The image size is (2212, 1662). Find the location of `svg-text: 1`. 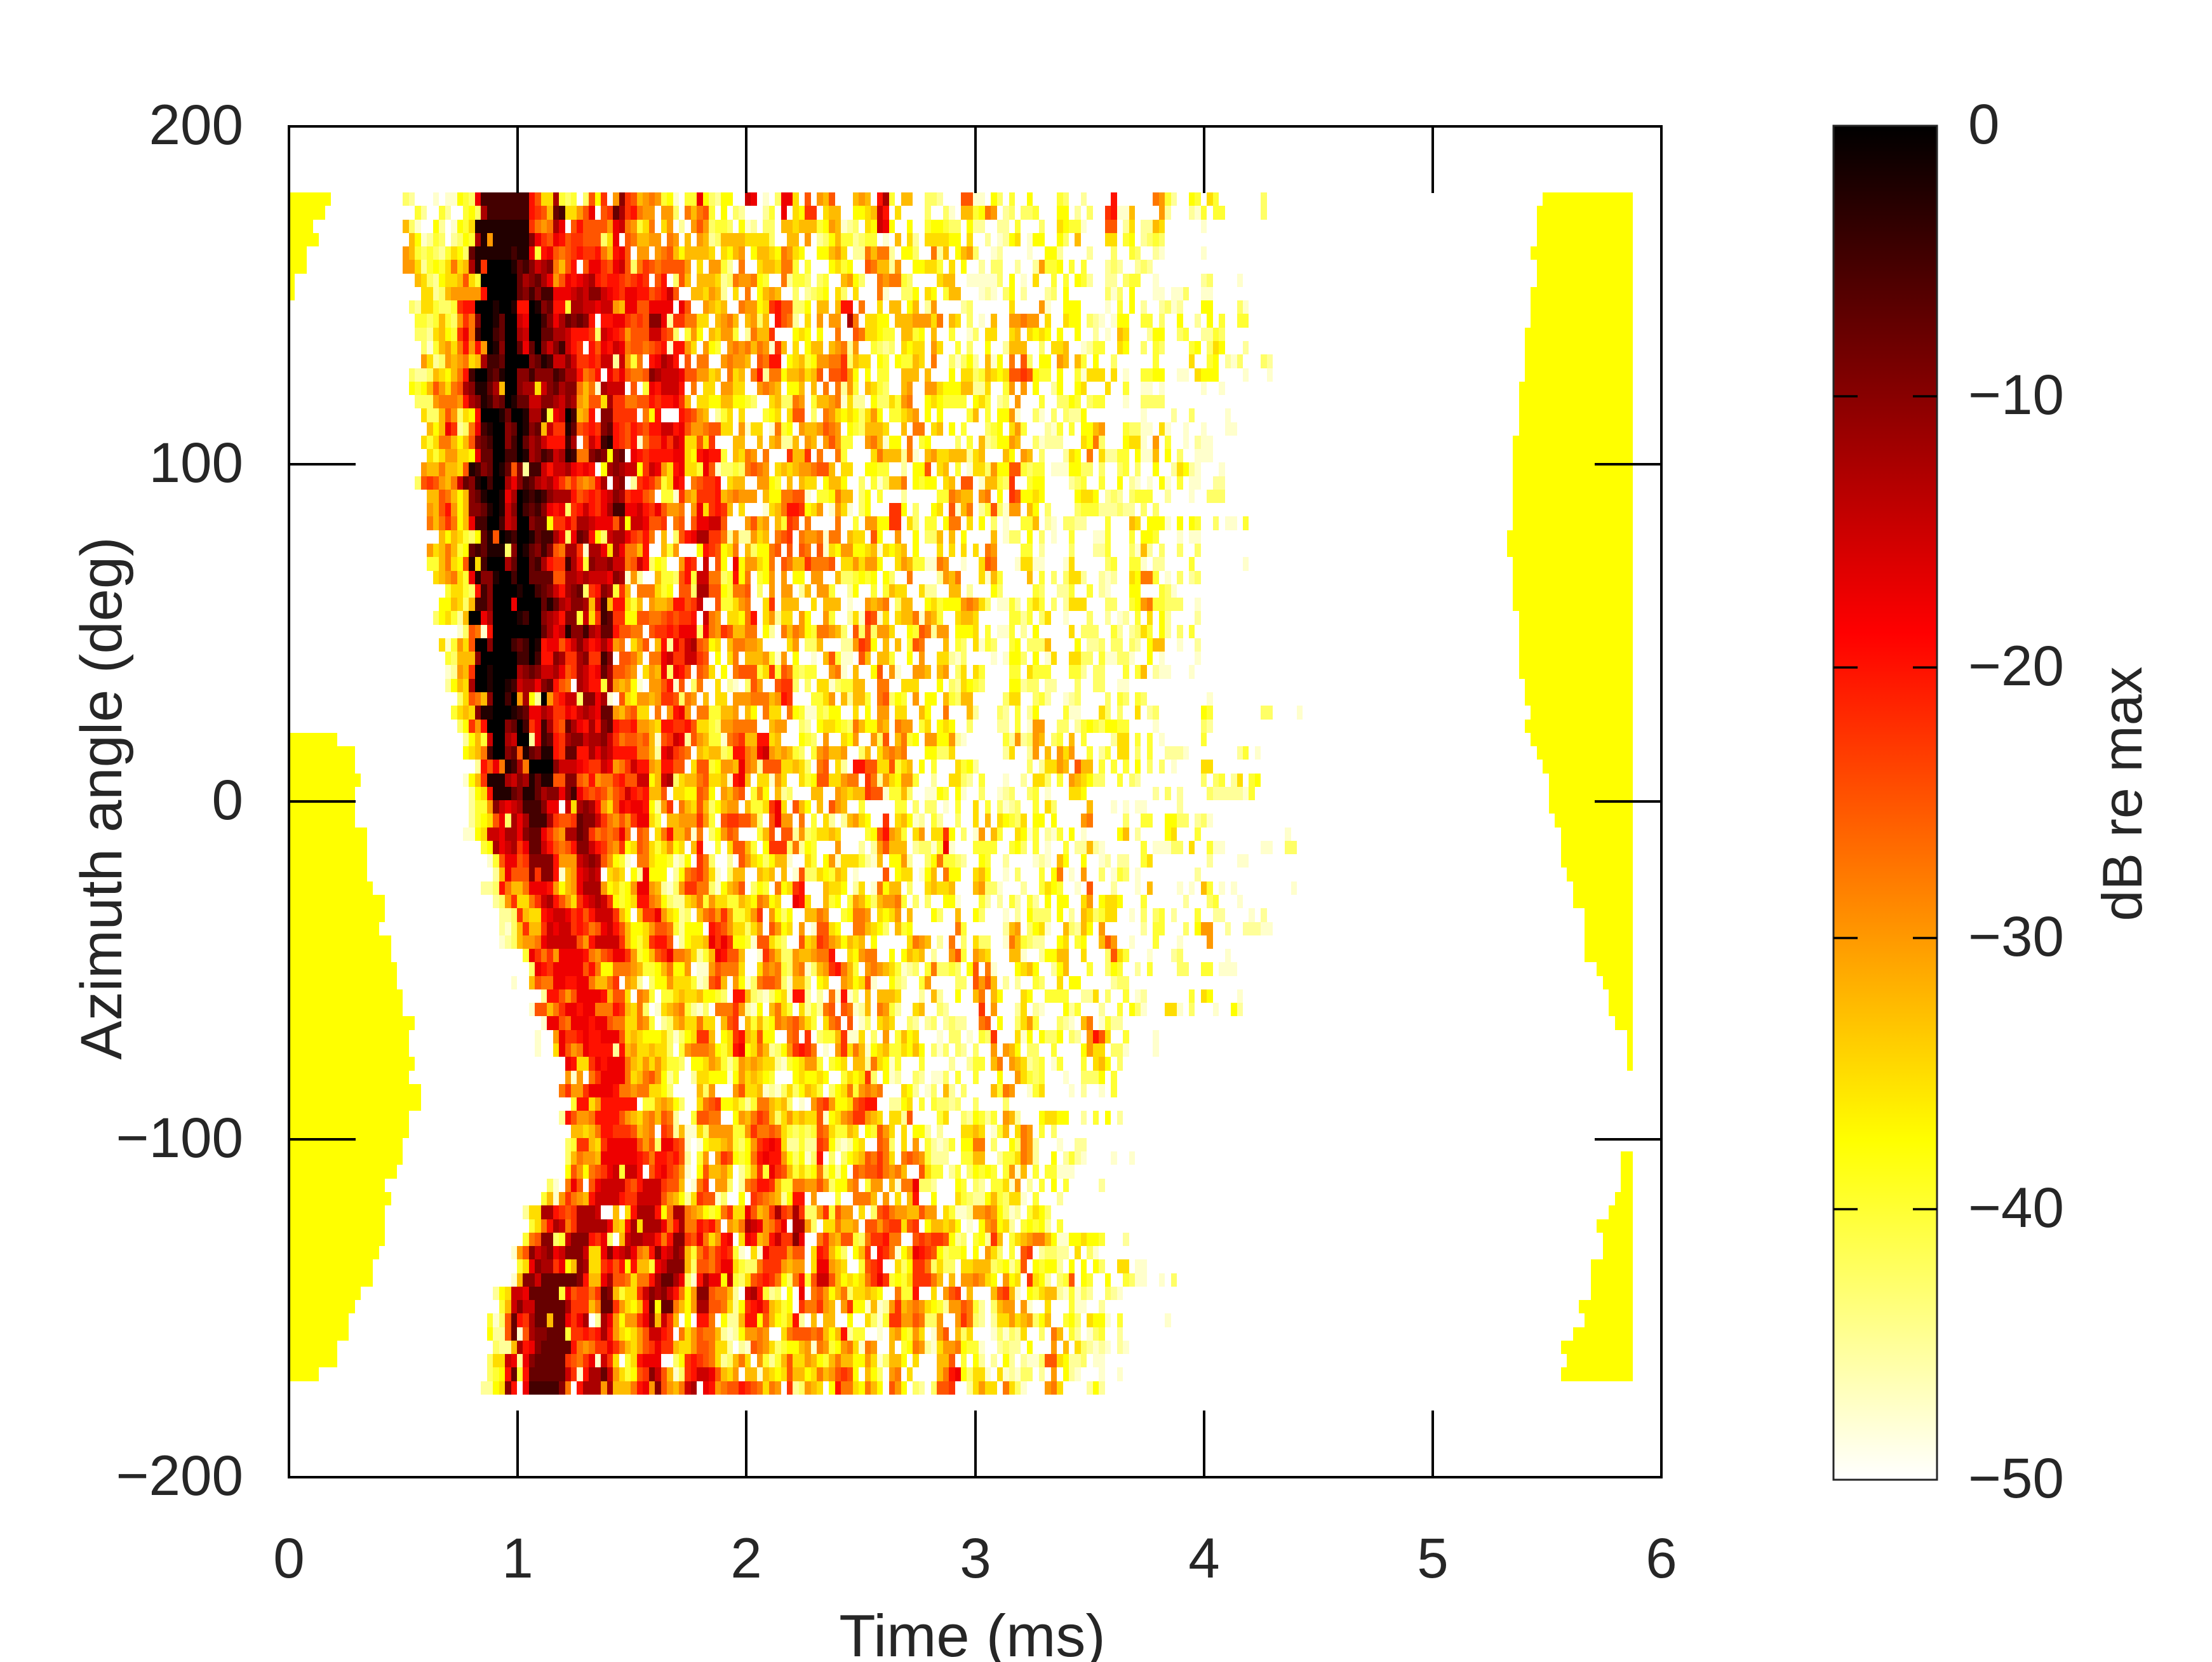

svg-text: 1 is located at coordinates (517, 1558).